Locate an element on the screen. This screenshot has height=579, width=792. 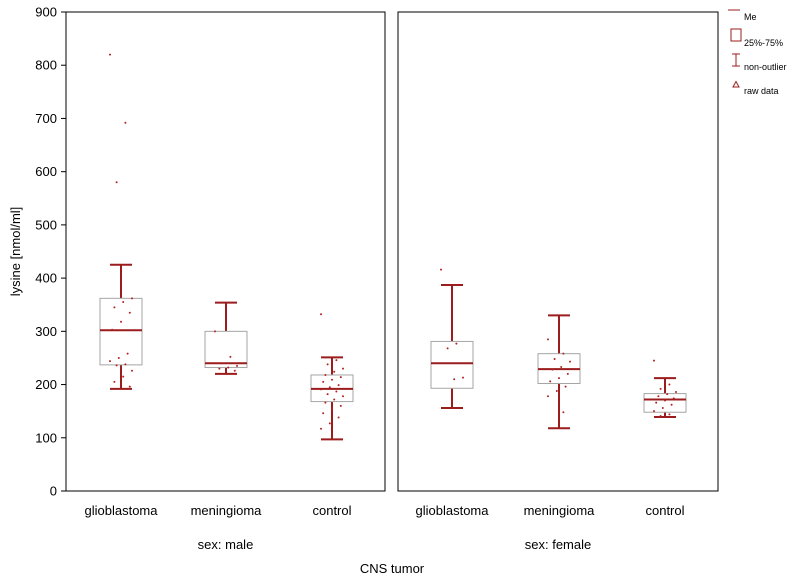
y-tick-label: 900 is located at coordinates (46, 12).